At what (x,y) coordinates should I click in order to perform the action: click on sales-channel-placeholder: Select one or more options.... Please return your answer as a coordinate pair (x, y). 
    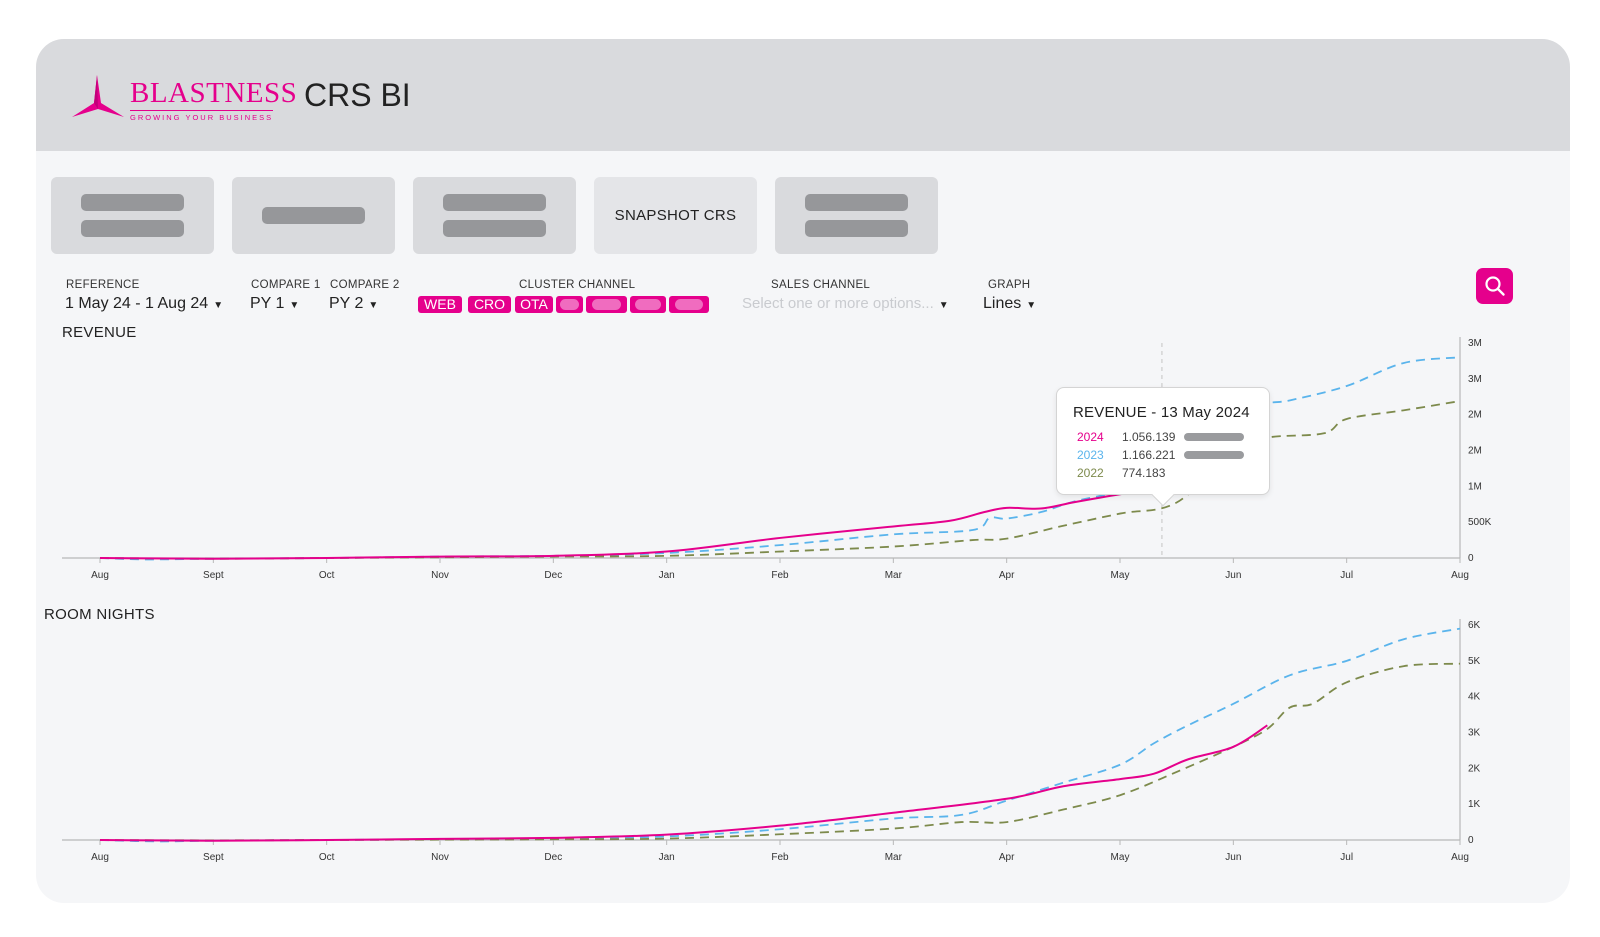
    Looking at the image, I should click on (838, 303).